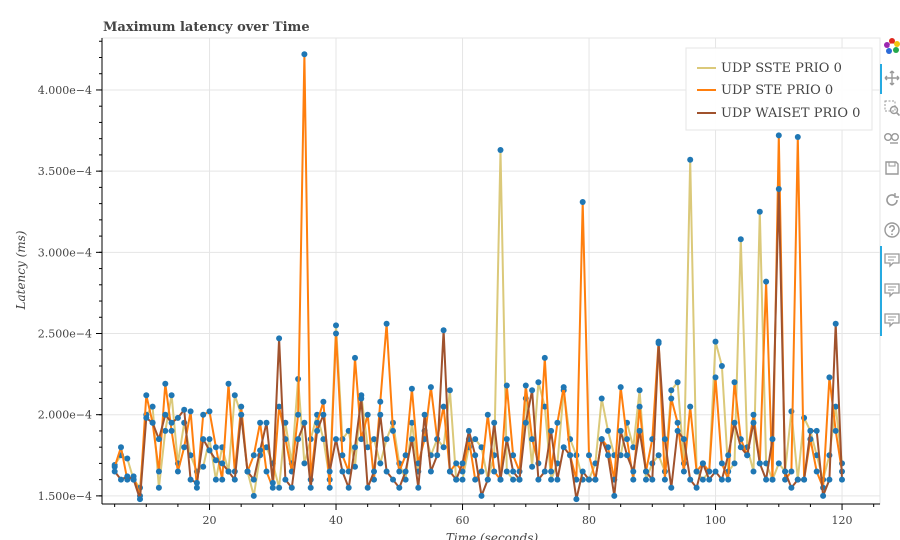 The width and height of the screenshot is (900, 540). What do you see at coordinates (892, 168) in the screenshot?
I see `save-icon` at bounding box center [892, 168].